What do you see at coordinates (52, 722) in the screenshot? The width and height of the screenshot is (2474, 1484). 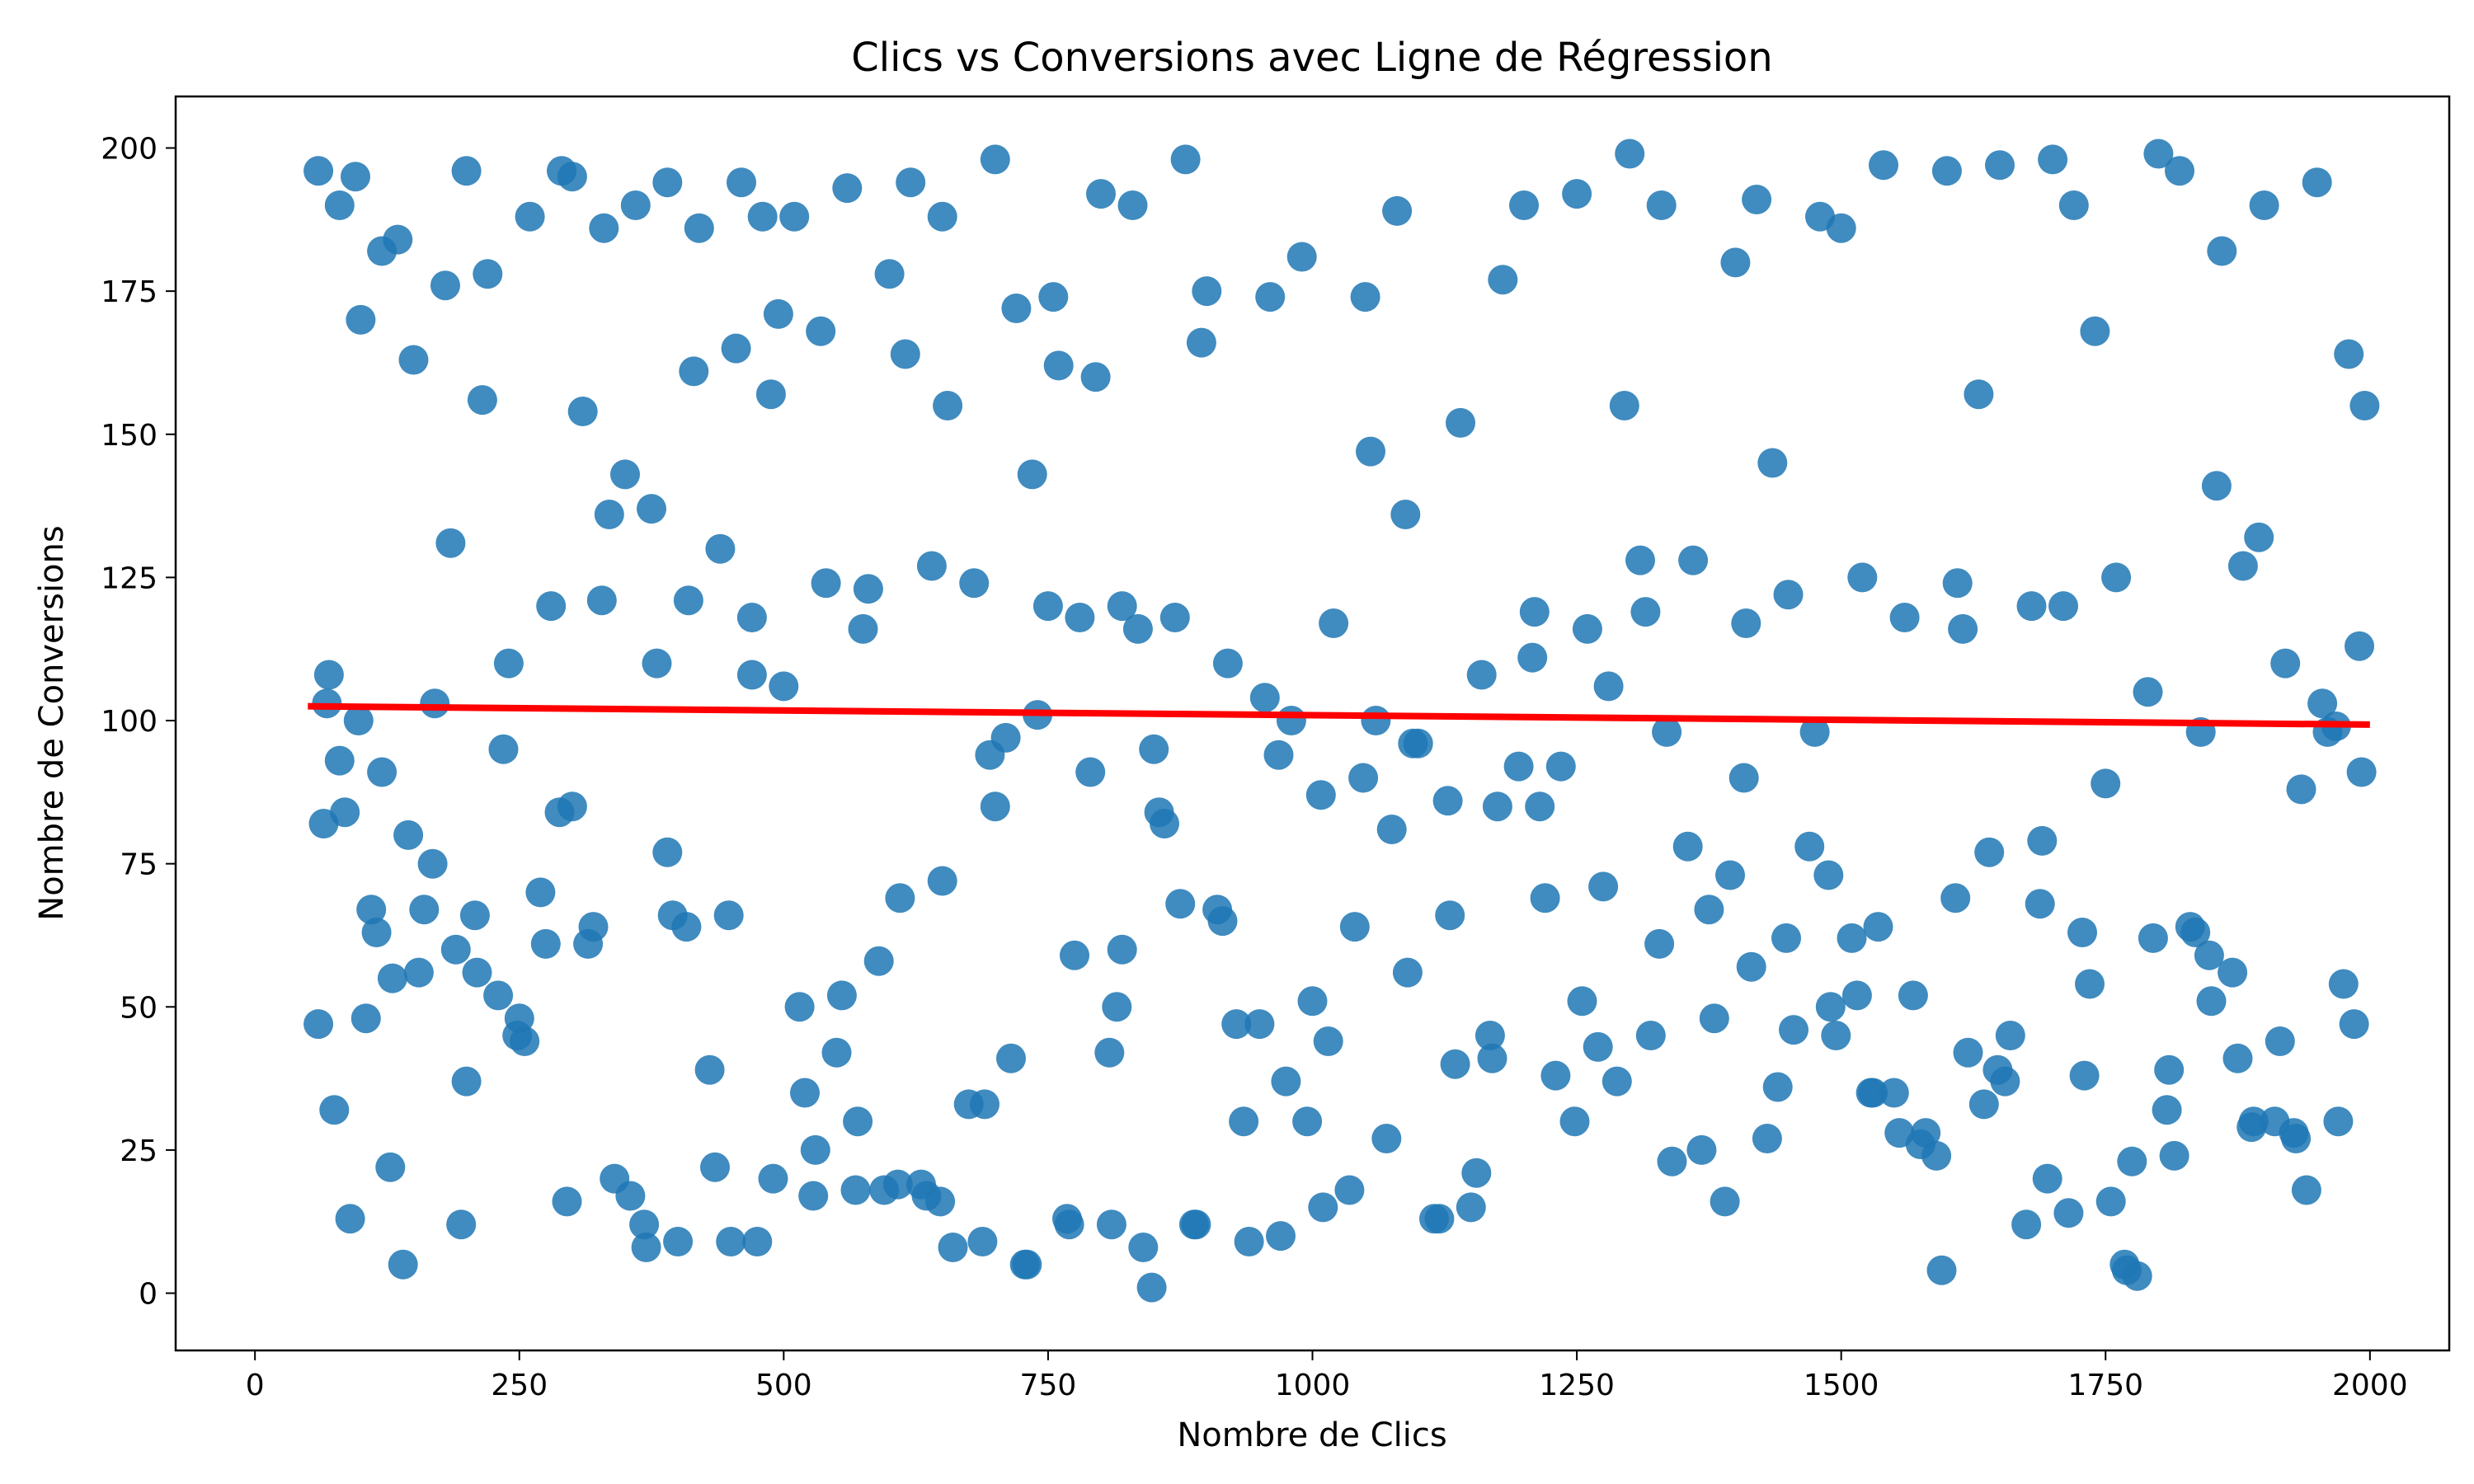 I see `y-axis-label: Nombre de Conversions` at bounding box center [52, 722].